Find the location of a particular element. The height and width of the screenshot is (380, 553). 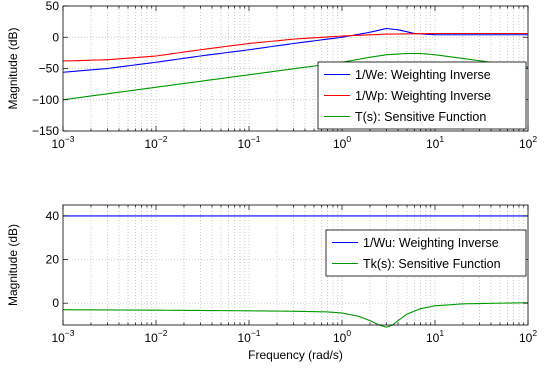

y-tick-label: 50 is located at coordinates (53, 6).